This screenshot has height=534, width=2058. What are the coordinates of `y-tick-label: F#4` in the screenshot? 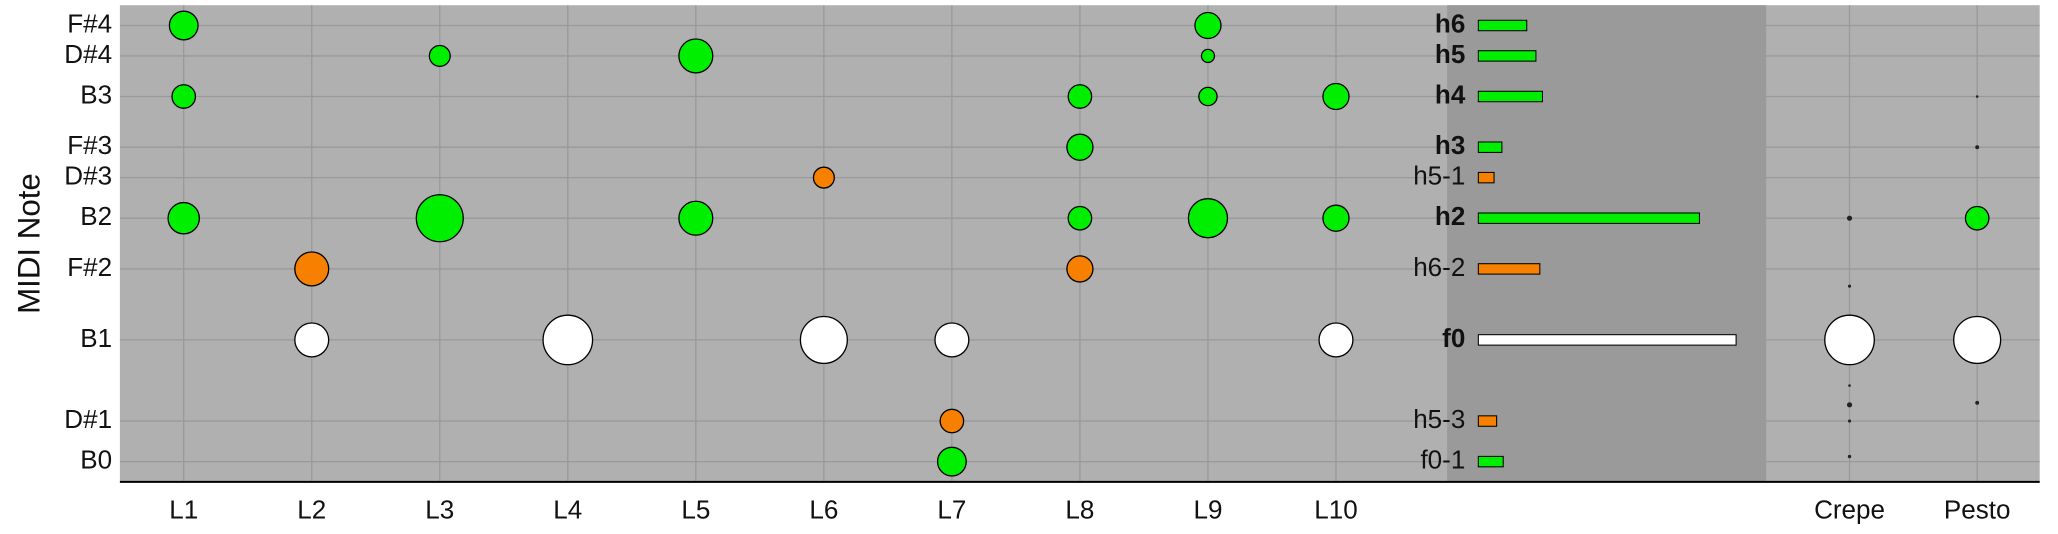 It's located at (89, 23).